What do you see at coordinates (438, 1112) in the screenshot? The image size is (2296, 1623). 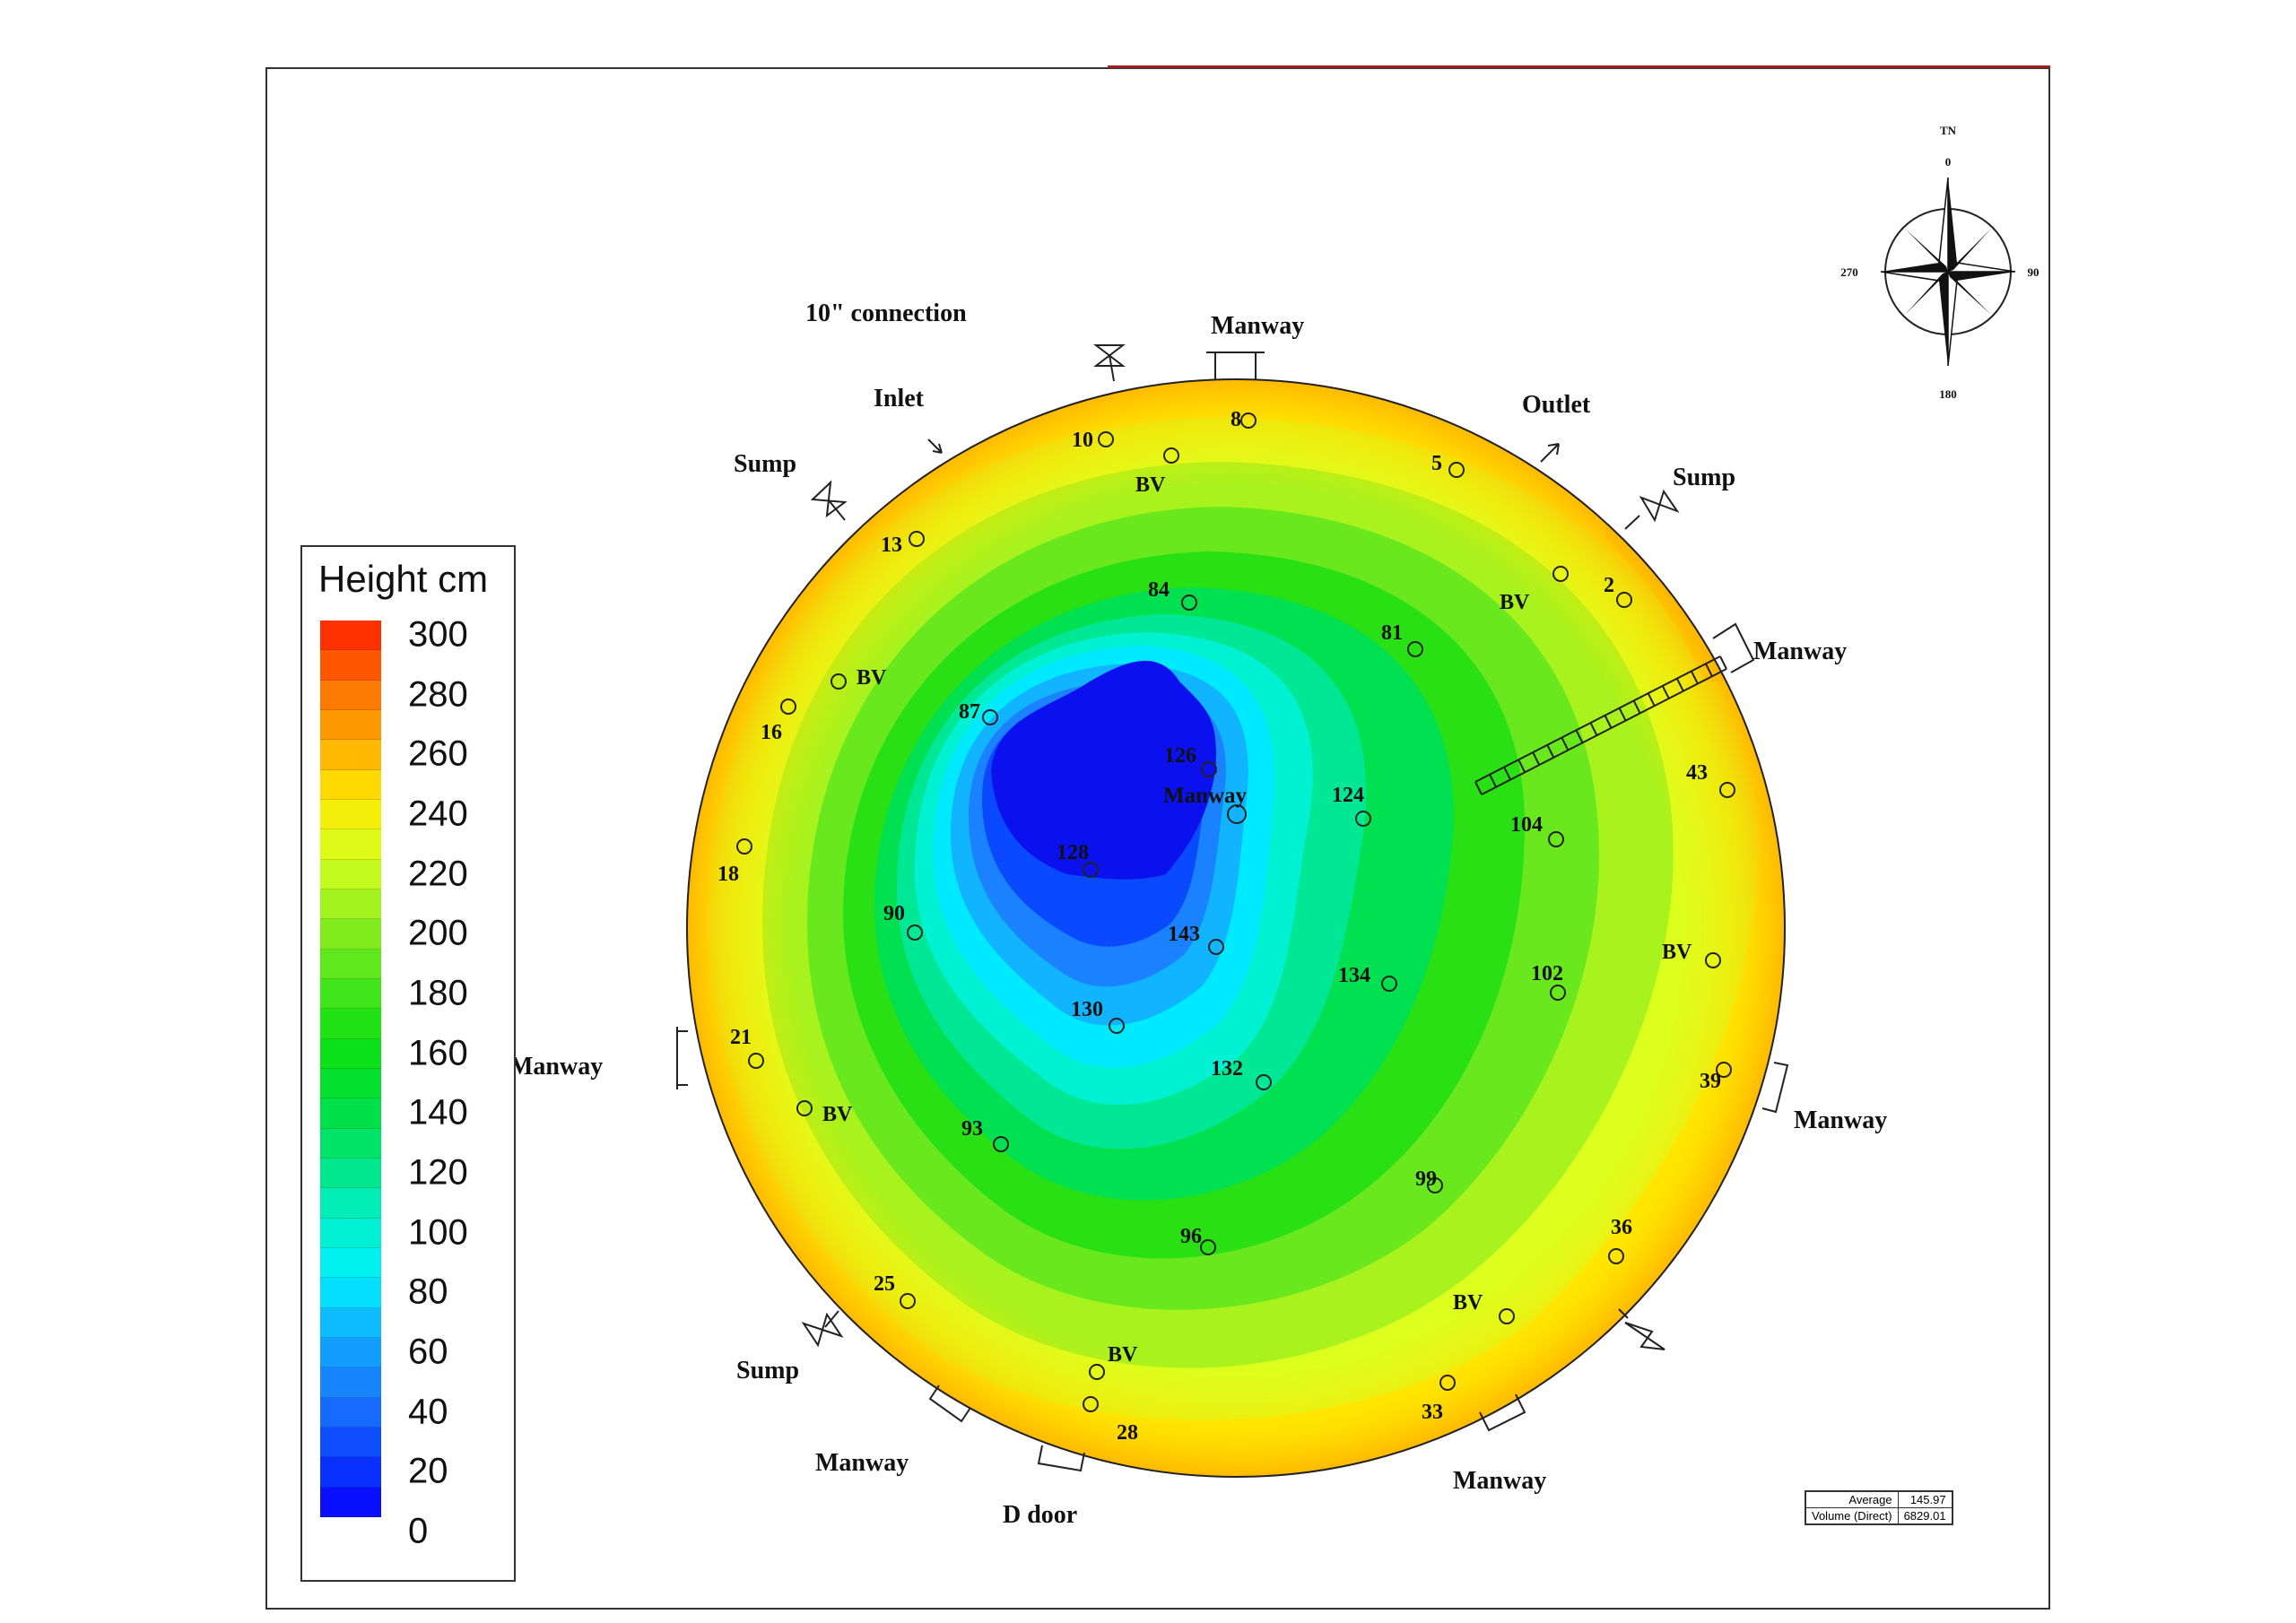 I see `legend-tick-label: 140` at bounding box center [438, 1112].